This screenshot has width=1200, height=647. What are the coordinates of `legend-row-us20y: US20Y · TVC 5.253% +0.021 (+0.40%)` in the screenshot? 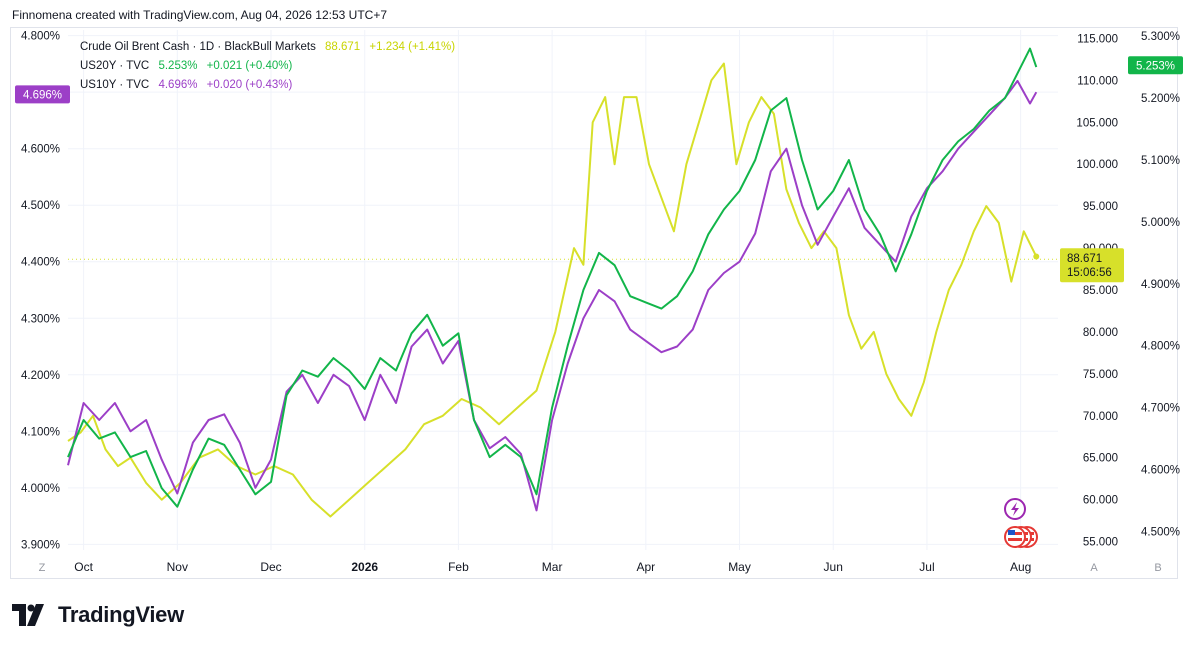 It's located at (186, 66).